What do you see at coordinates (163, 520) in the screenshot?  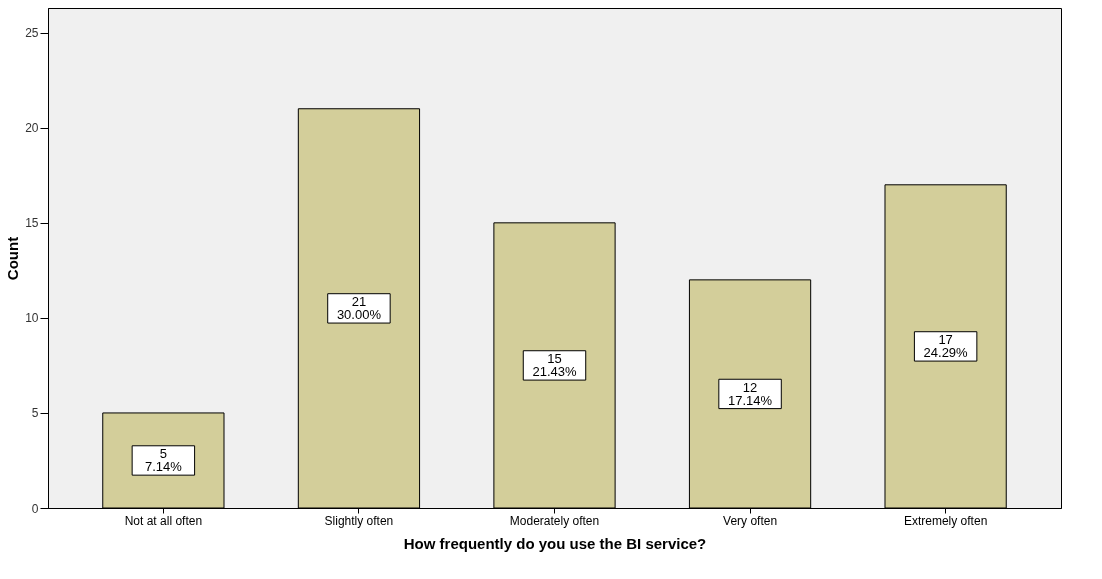 I see `x-tick-label: Not at all often` at bounding box center [163, 520].